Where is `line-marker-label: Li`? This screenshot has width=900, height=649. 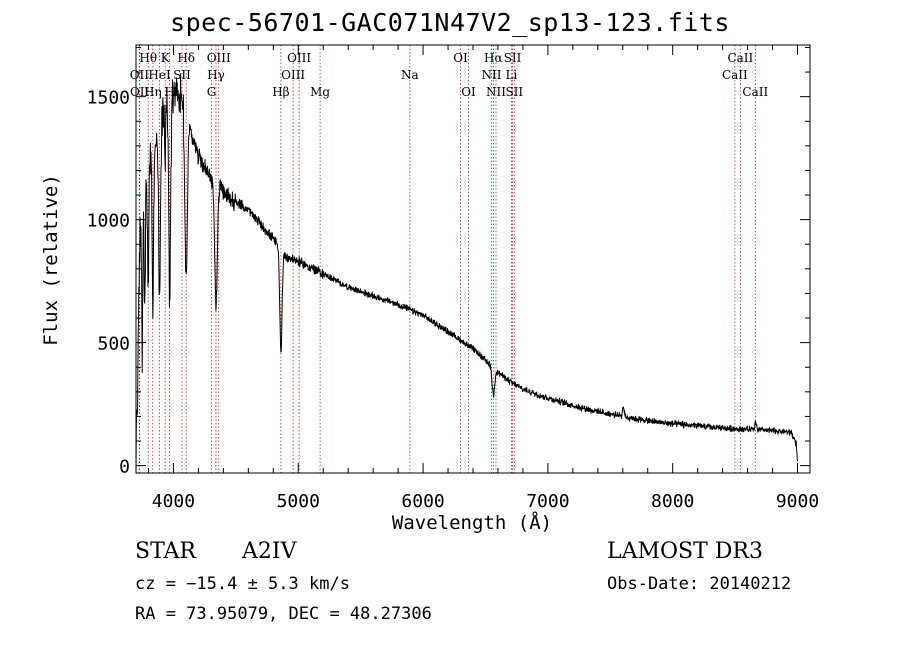 line-marker-label: Li is located at coordinates (512, 75).